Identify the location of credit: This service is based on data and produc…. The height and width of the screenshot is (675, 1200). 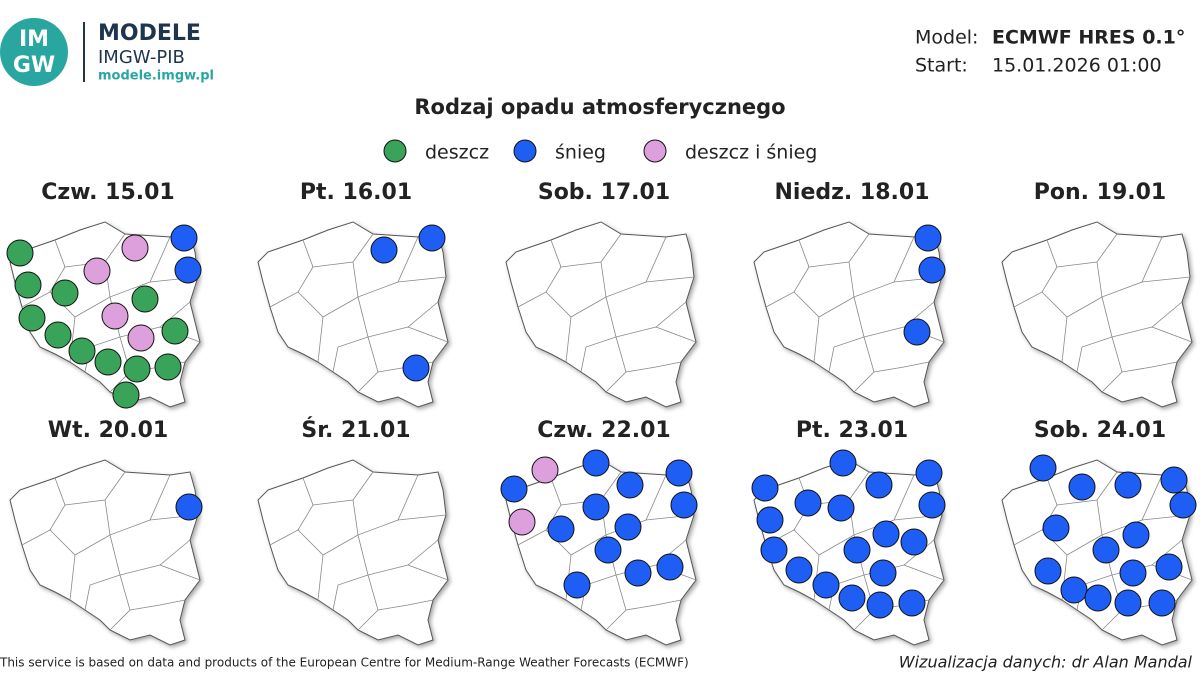
(344, 663).